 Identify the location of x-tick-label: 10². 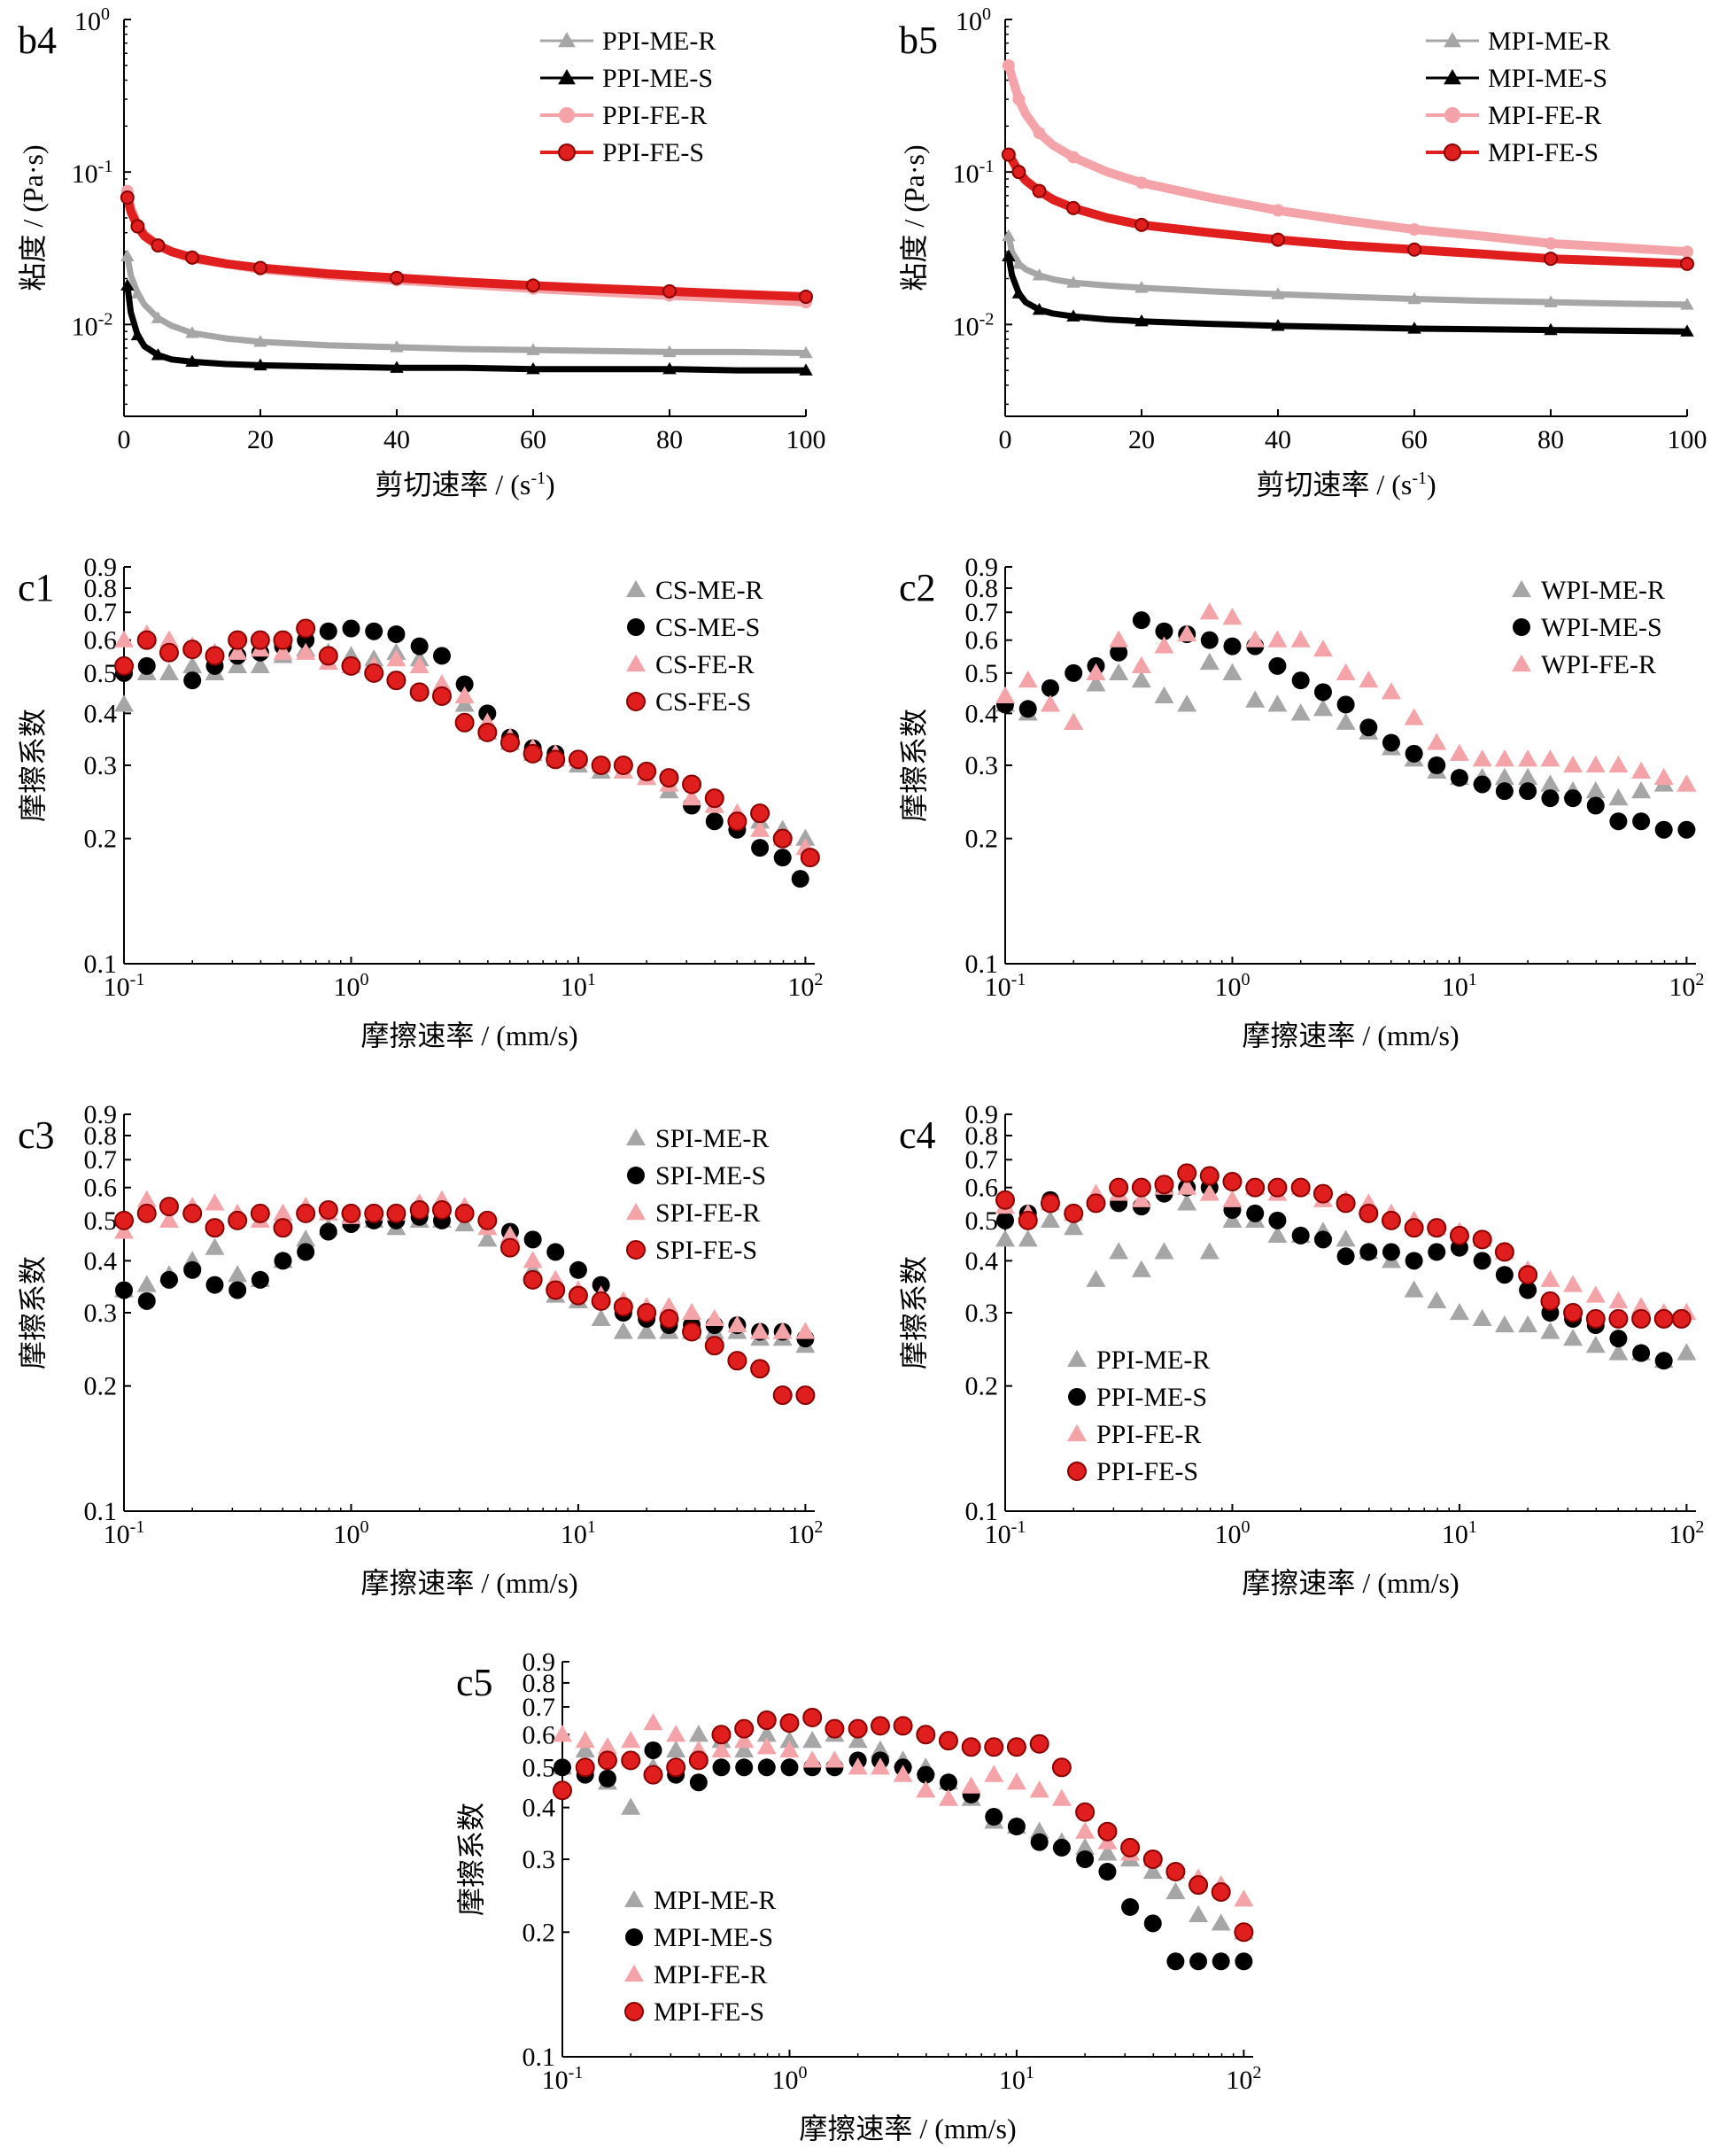
(1686, 1533).